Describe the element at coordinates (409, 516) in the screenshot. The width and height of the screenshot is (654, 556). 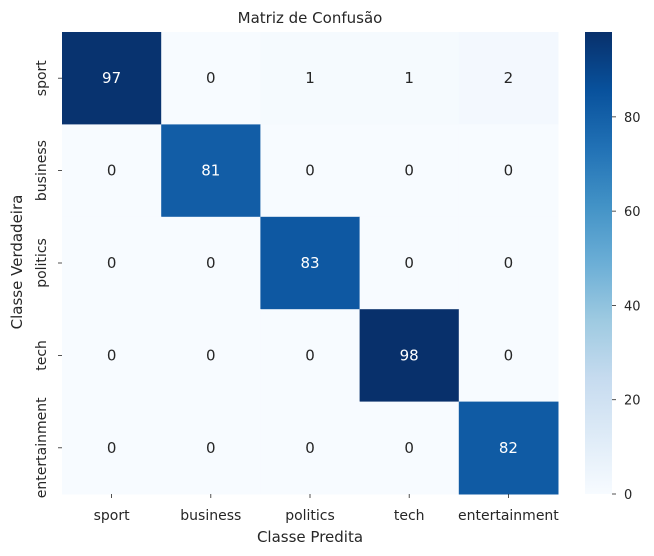
I see `x-tick-label: tech` at that location.